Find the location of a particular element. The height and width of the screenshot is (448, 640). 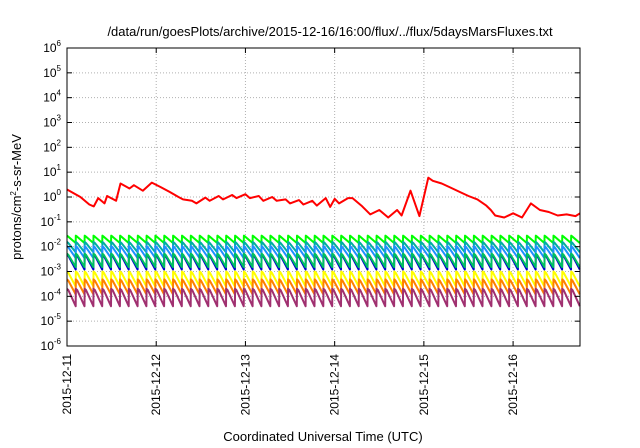

y-axis-label-prefix: protons/cm is located at coordinates (16, 228).